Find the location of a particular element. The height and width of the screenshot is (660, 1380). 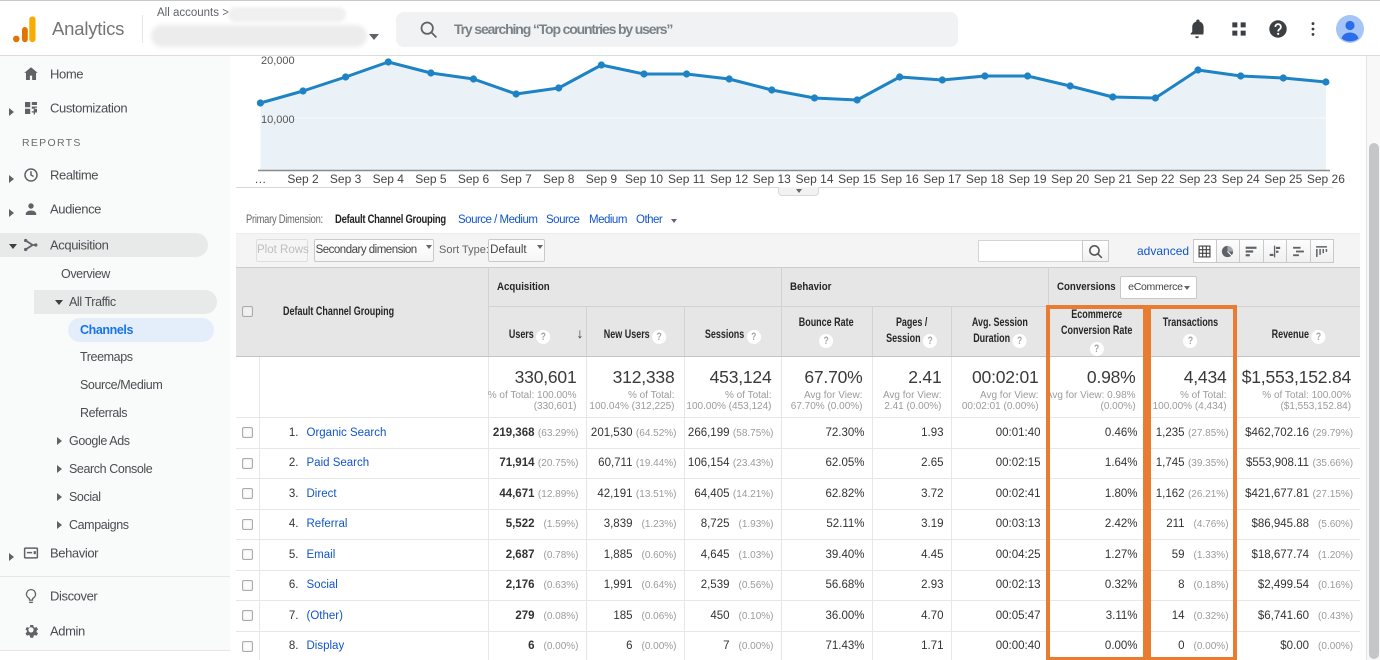

svg-text: Sep 26 is located at coordinates (1326, 179).